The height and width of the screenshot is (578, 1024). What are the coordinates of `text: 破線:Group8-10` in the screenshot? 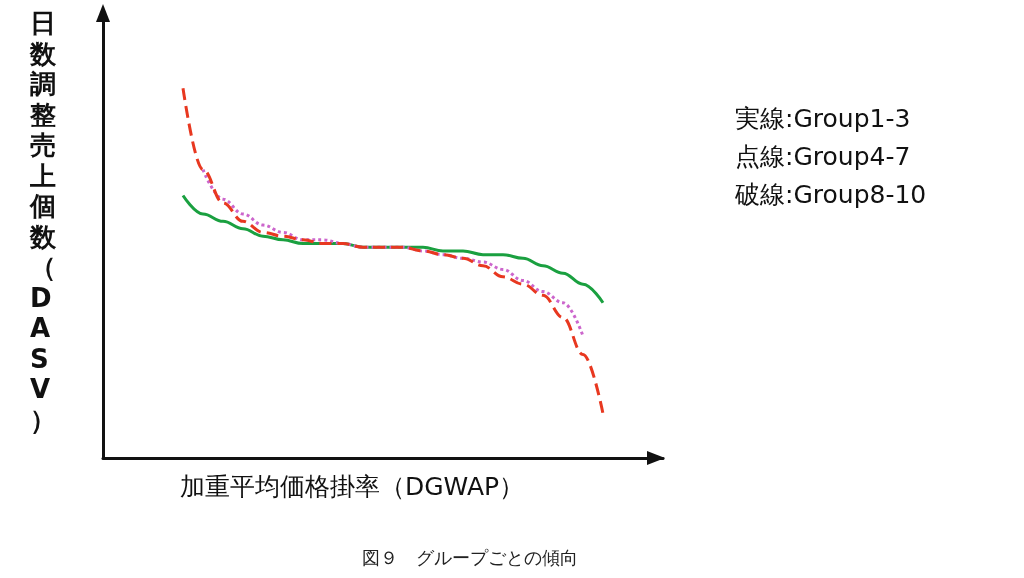 It's located at (830, 194).